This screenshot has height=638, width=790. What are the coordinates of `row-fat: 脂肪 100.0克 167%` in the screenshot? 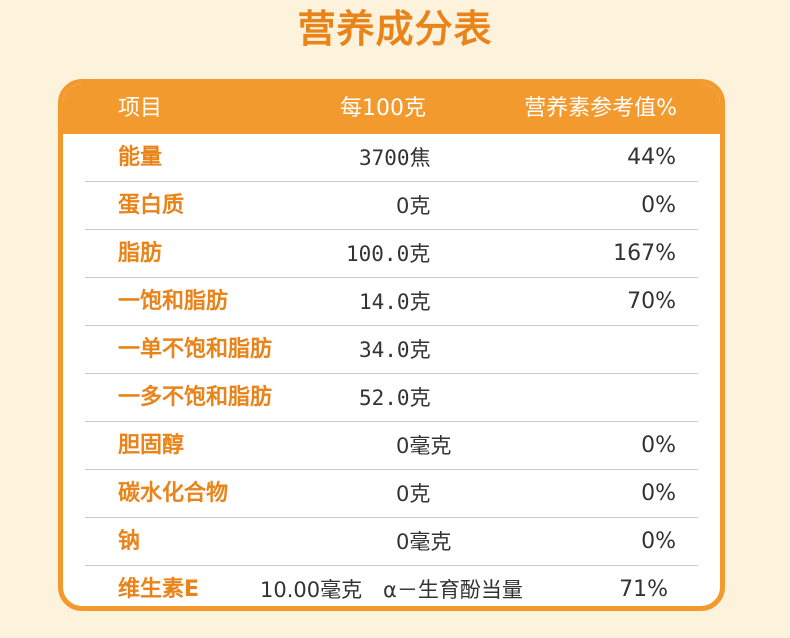 It's located at (391, 254).